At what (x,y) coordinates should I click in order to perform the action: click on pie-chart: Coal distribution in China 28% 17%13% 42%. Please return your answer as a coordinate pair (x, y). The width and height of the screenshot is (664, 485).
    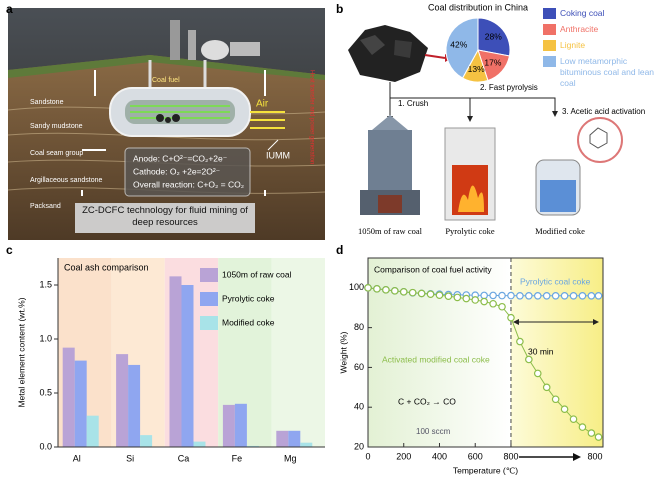
    Looking at the image, I should click on (478, 42).